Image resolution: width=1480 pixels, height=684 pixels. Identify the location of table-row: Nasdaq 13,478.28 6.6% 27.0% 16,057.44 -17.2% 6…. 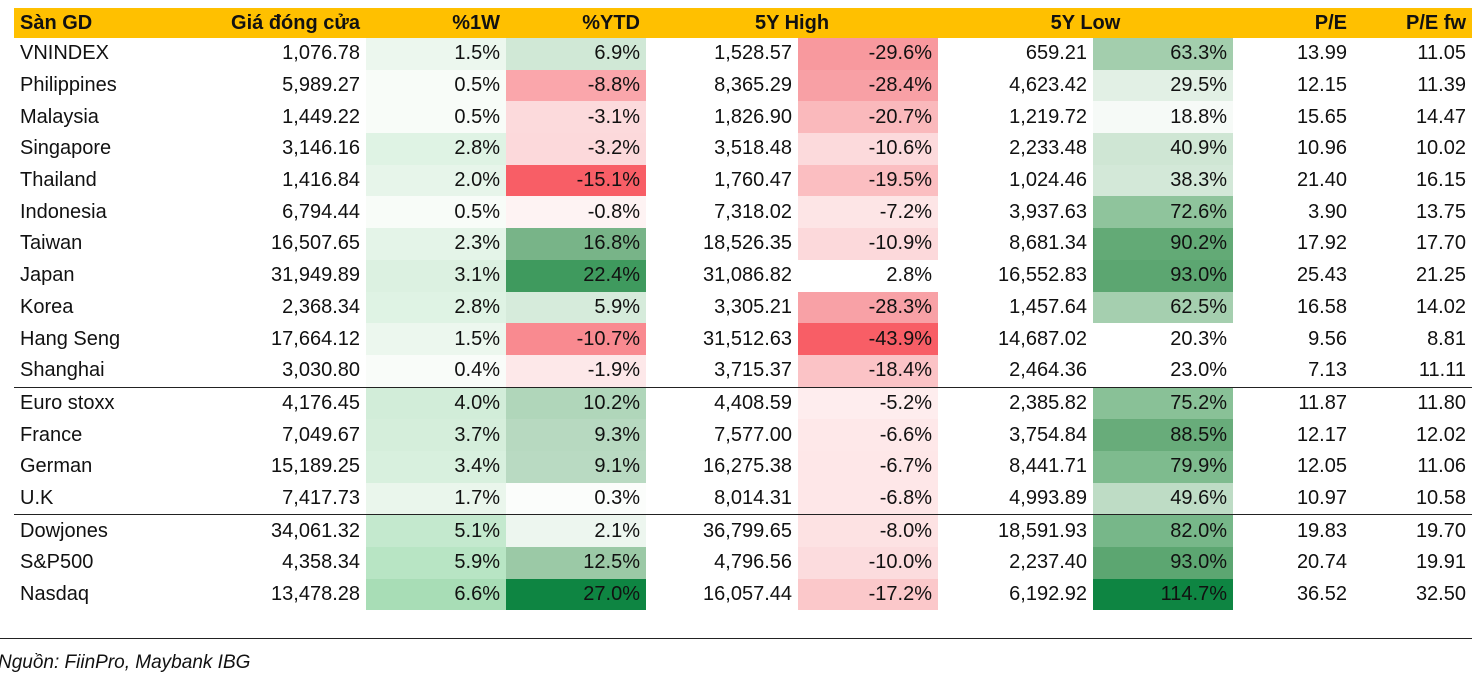
(743, 594).